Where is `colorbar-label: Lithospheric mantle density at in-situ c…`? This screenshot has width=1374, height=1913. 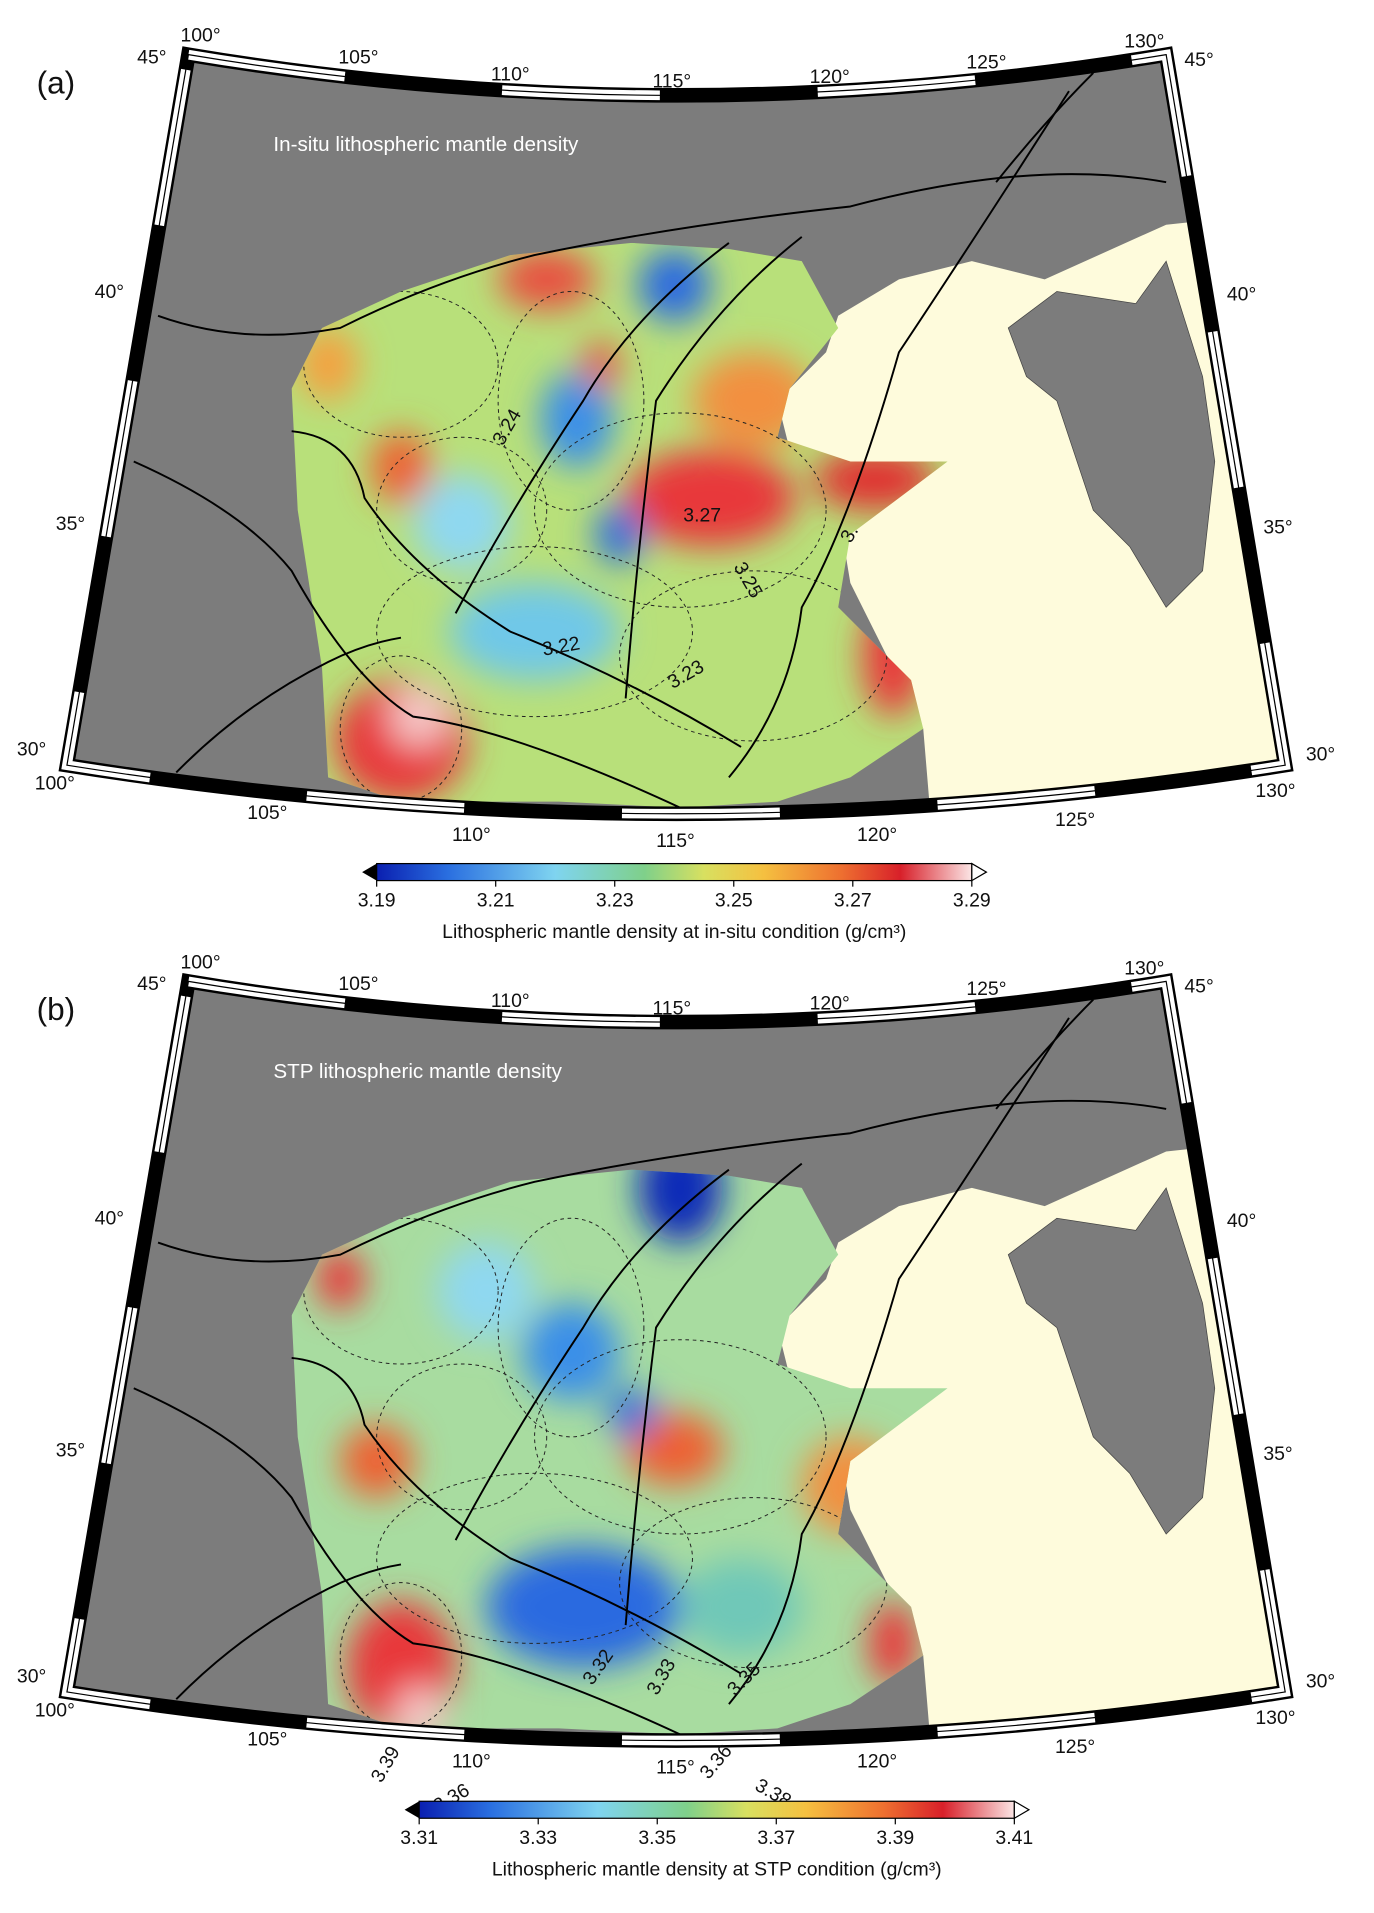
colorbar-label: Lithospheric mantle density at in-situ c… is located at coordinates (674, 932).